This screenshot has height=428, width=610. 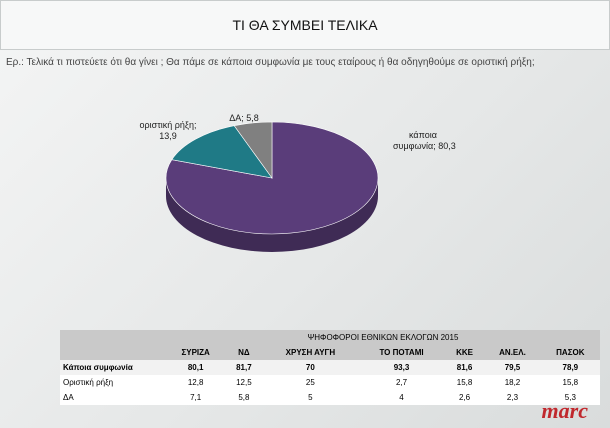 I want to click on logo: marc, so click(x=564, y=410).